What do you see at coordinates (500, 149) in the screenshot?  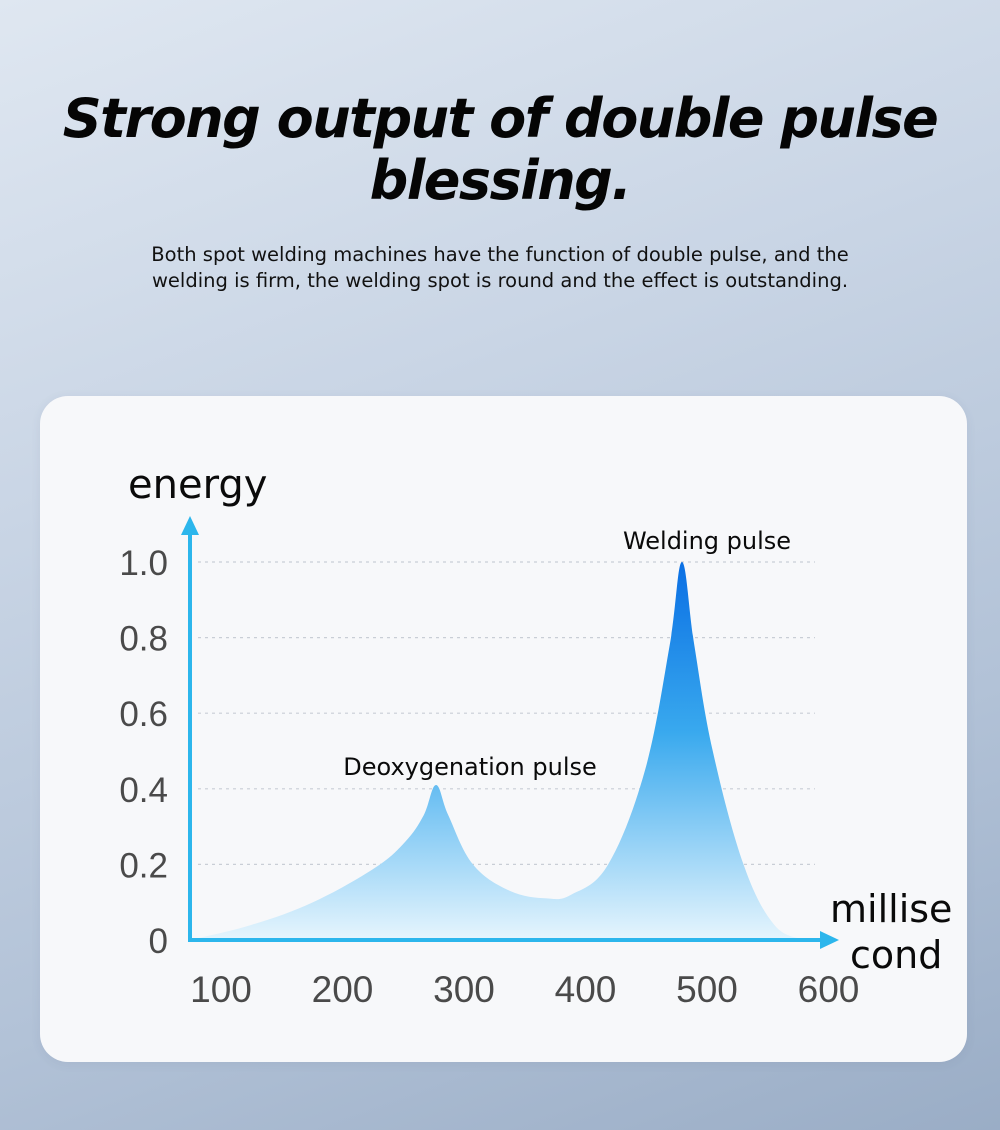 I see `headline: Strong output of double pulse blessing.` at bounding box center [500, 149].